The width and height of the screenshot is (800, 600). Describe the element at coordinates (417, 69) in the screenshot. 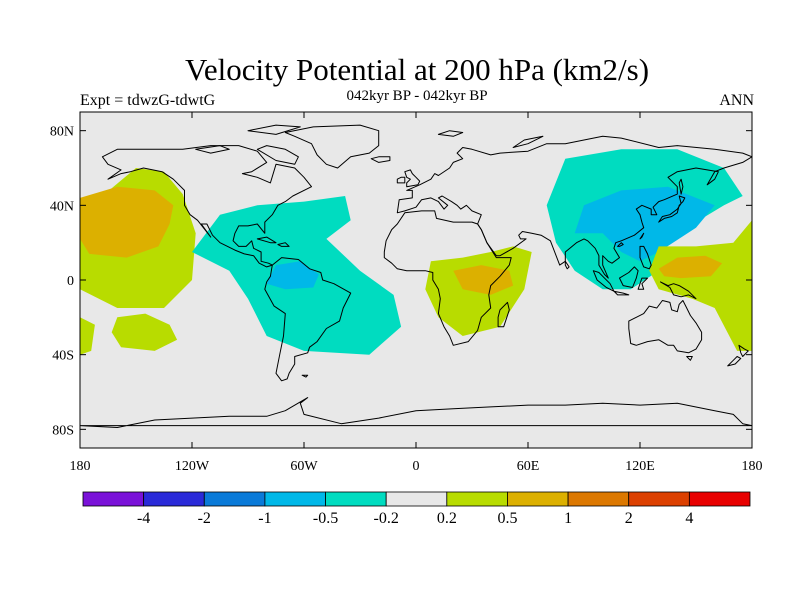

I see `map-title: Velocity Potential at 200 hPa (km2/s)` at that location.